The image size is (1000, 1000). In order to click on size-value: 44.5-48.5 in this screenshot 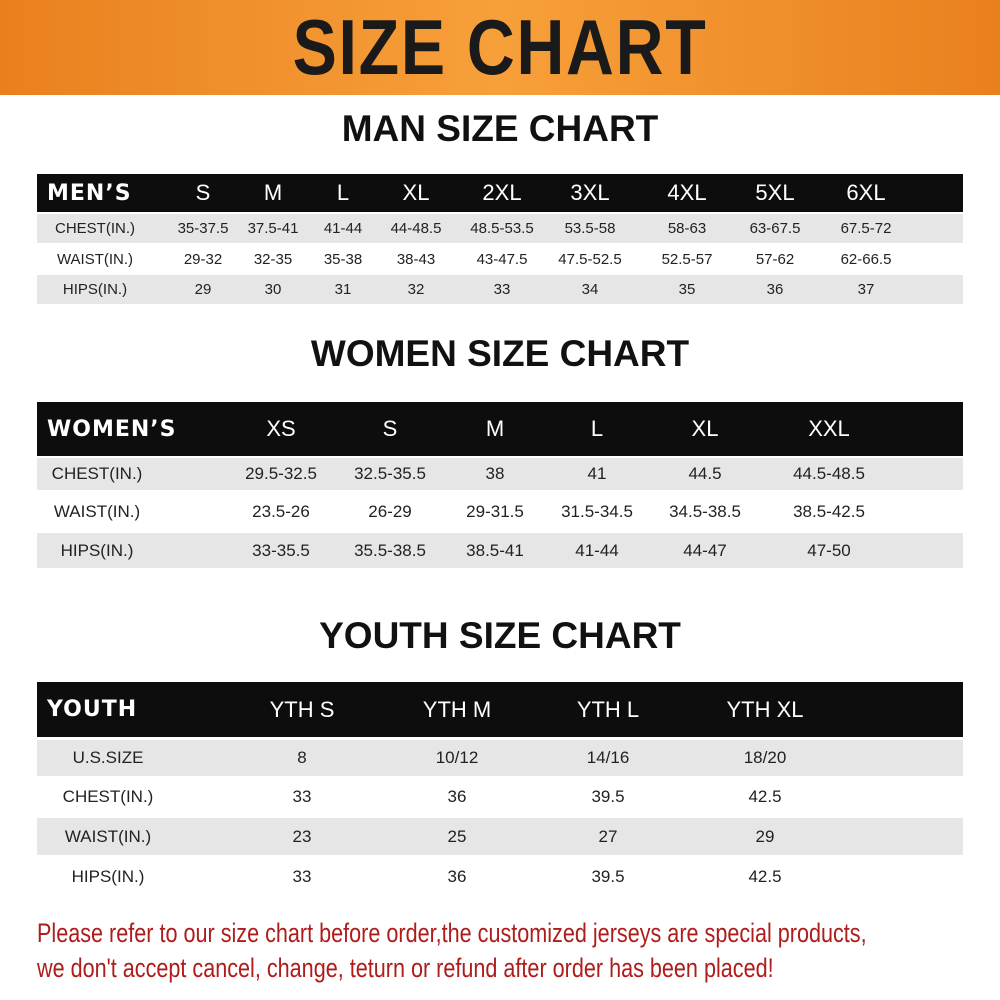, I will do `click(829, 473)`.